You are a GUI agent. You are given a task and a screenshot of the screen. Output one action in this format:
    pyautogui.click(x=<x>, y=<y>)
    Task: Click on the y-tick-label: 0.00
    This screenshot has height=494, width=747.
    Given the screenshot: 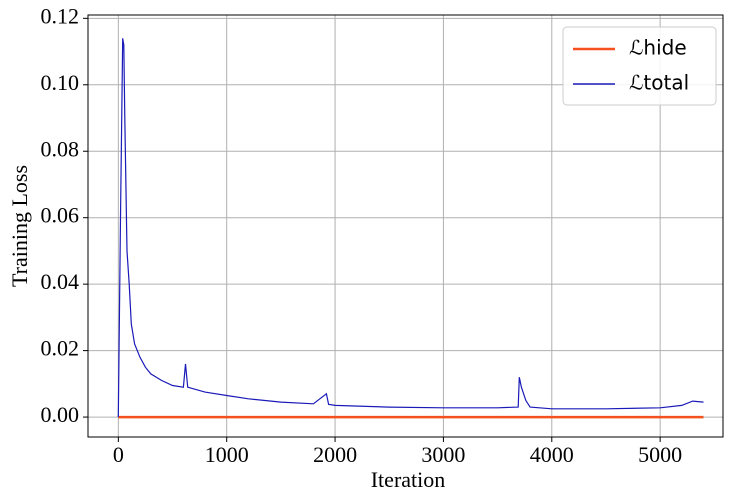 What is the action you would take?
    pyautogui.click(x=60, y=414)
    